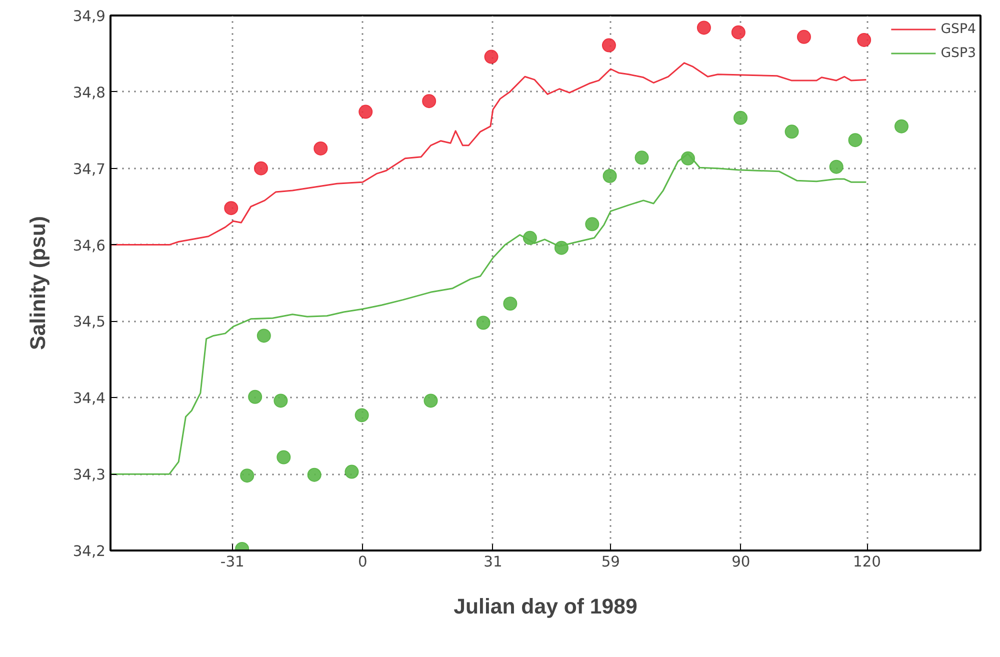 Image resolution: width=1000 pixels, height=657 pixels. I want to click on y-tick-label: 34,7, so click(89, 169).